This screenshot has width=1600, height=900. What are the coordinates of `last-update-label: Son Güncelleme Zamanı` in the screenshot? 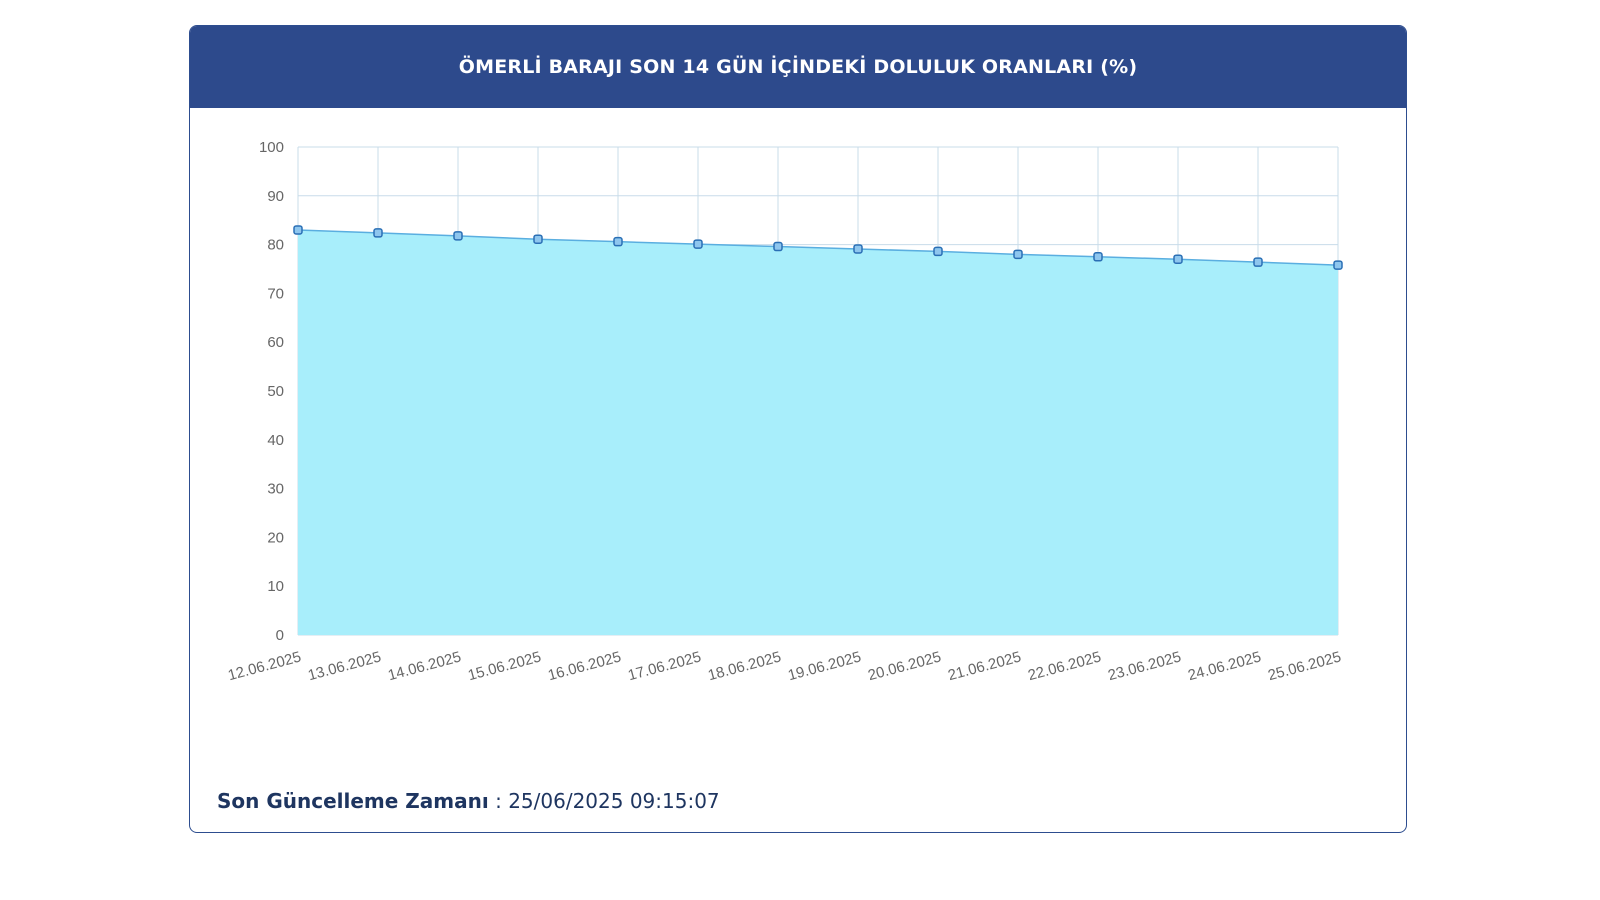 It's located at (353, 801).